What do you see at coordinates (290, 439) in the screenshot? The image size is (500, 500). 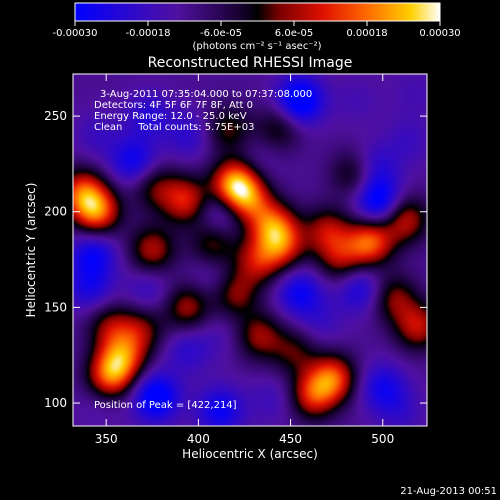 I see `x-tick-label: 450` at bounding box center [290, 439].